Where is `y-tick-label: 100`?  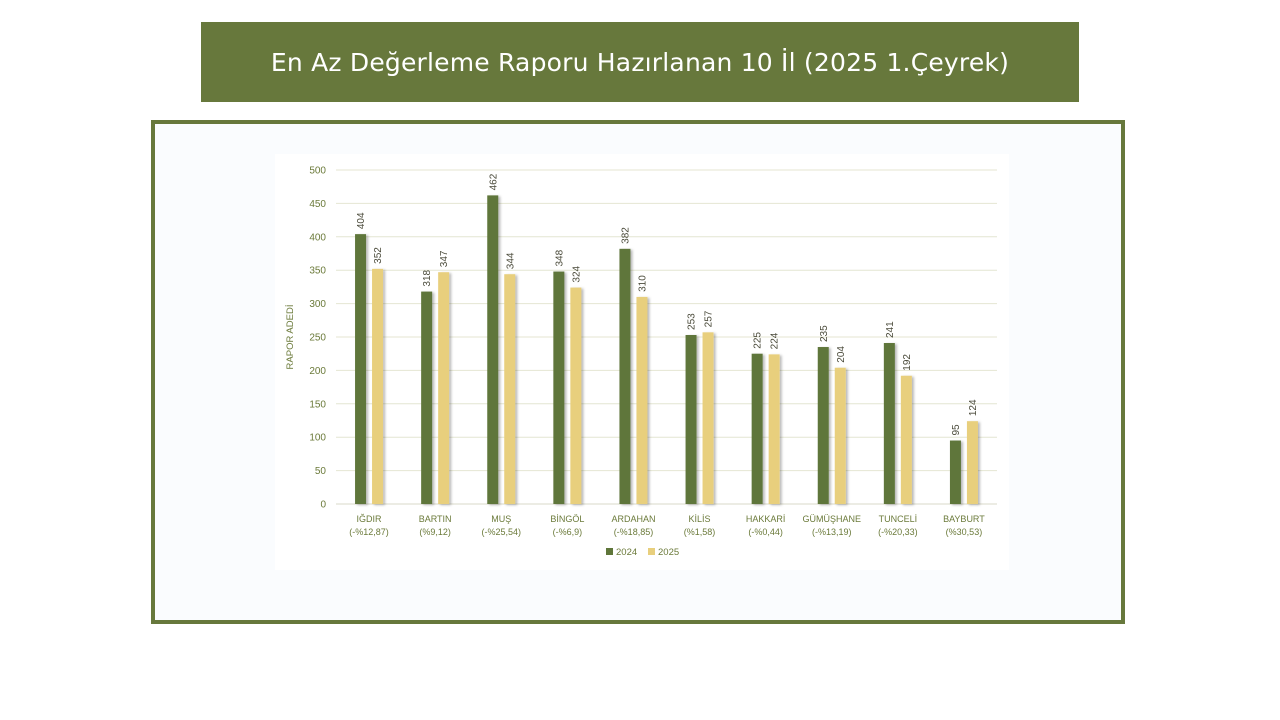 y-tick-label: 100 is located at coordinates (317, 438).